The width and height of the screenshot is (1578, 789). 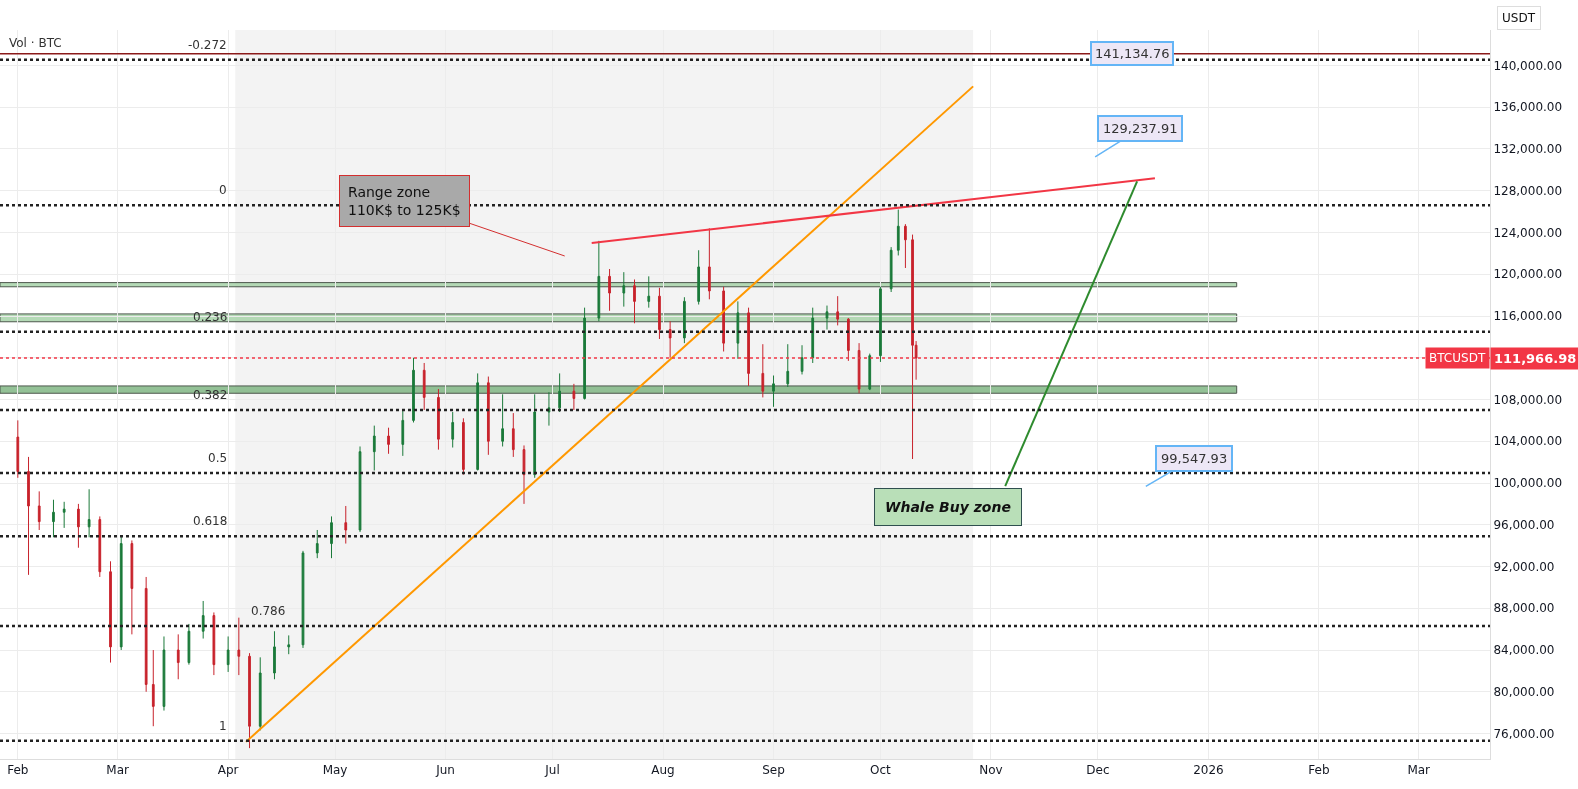 What do you see at coordinates (1140, 128) in the screenshot?
I see `annotation: 129,237.91` at bounding box center [1140, 128].